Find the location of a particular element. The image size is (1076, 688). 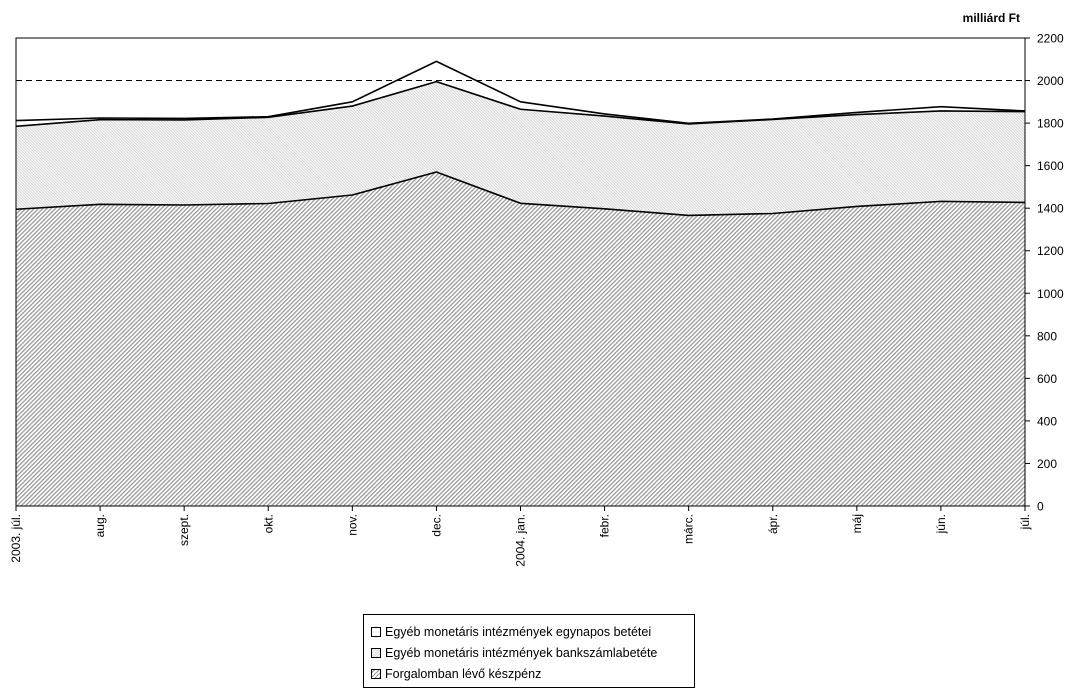

x-tick-label: okt. is located at coordinates (268, 523).